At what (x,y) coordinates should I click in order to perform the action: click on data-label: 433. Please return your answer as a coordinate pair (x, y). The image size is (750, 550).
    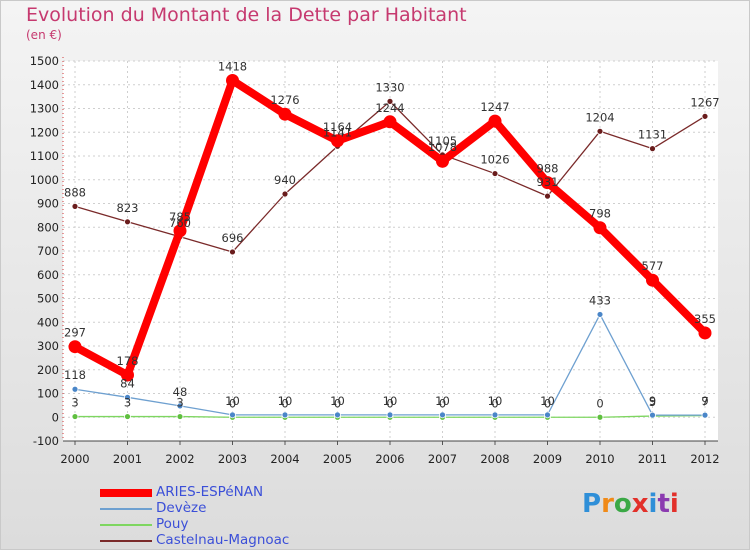
    Looking at the image, I should click on (600, 300).